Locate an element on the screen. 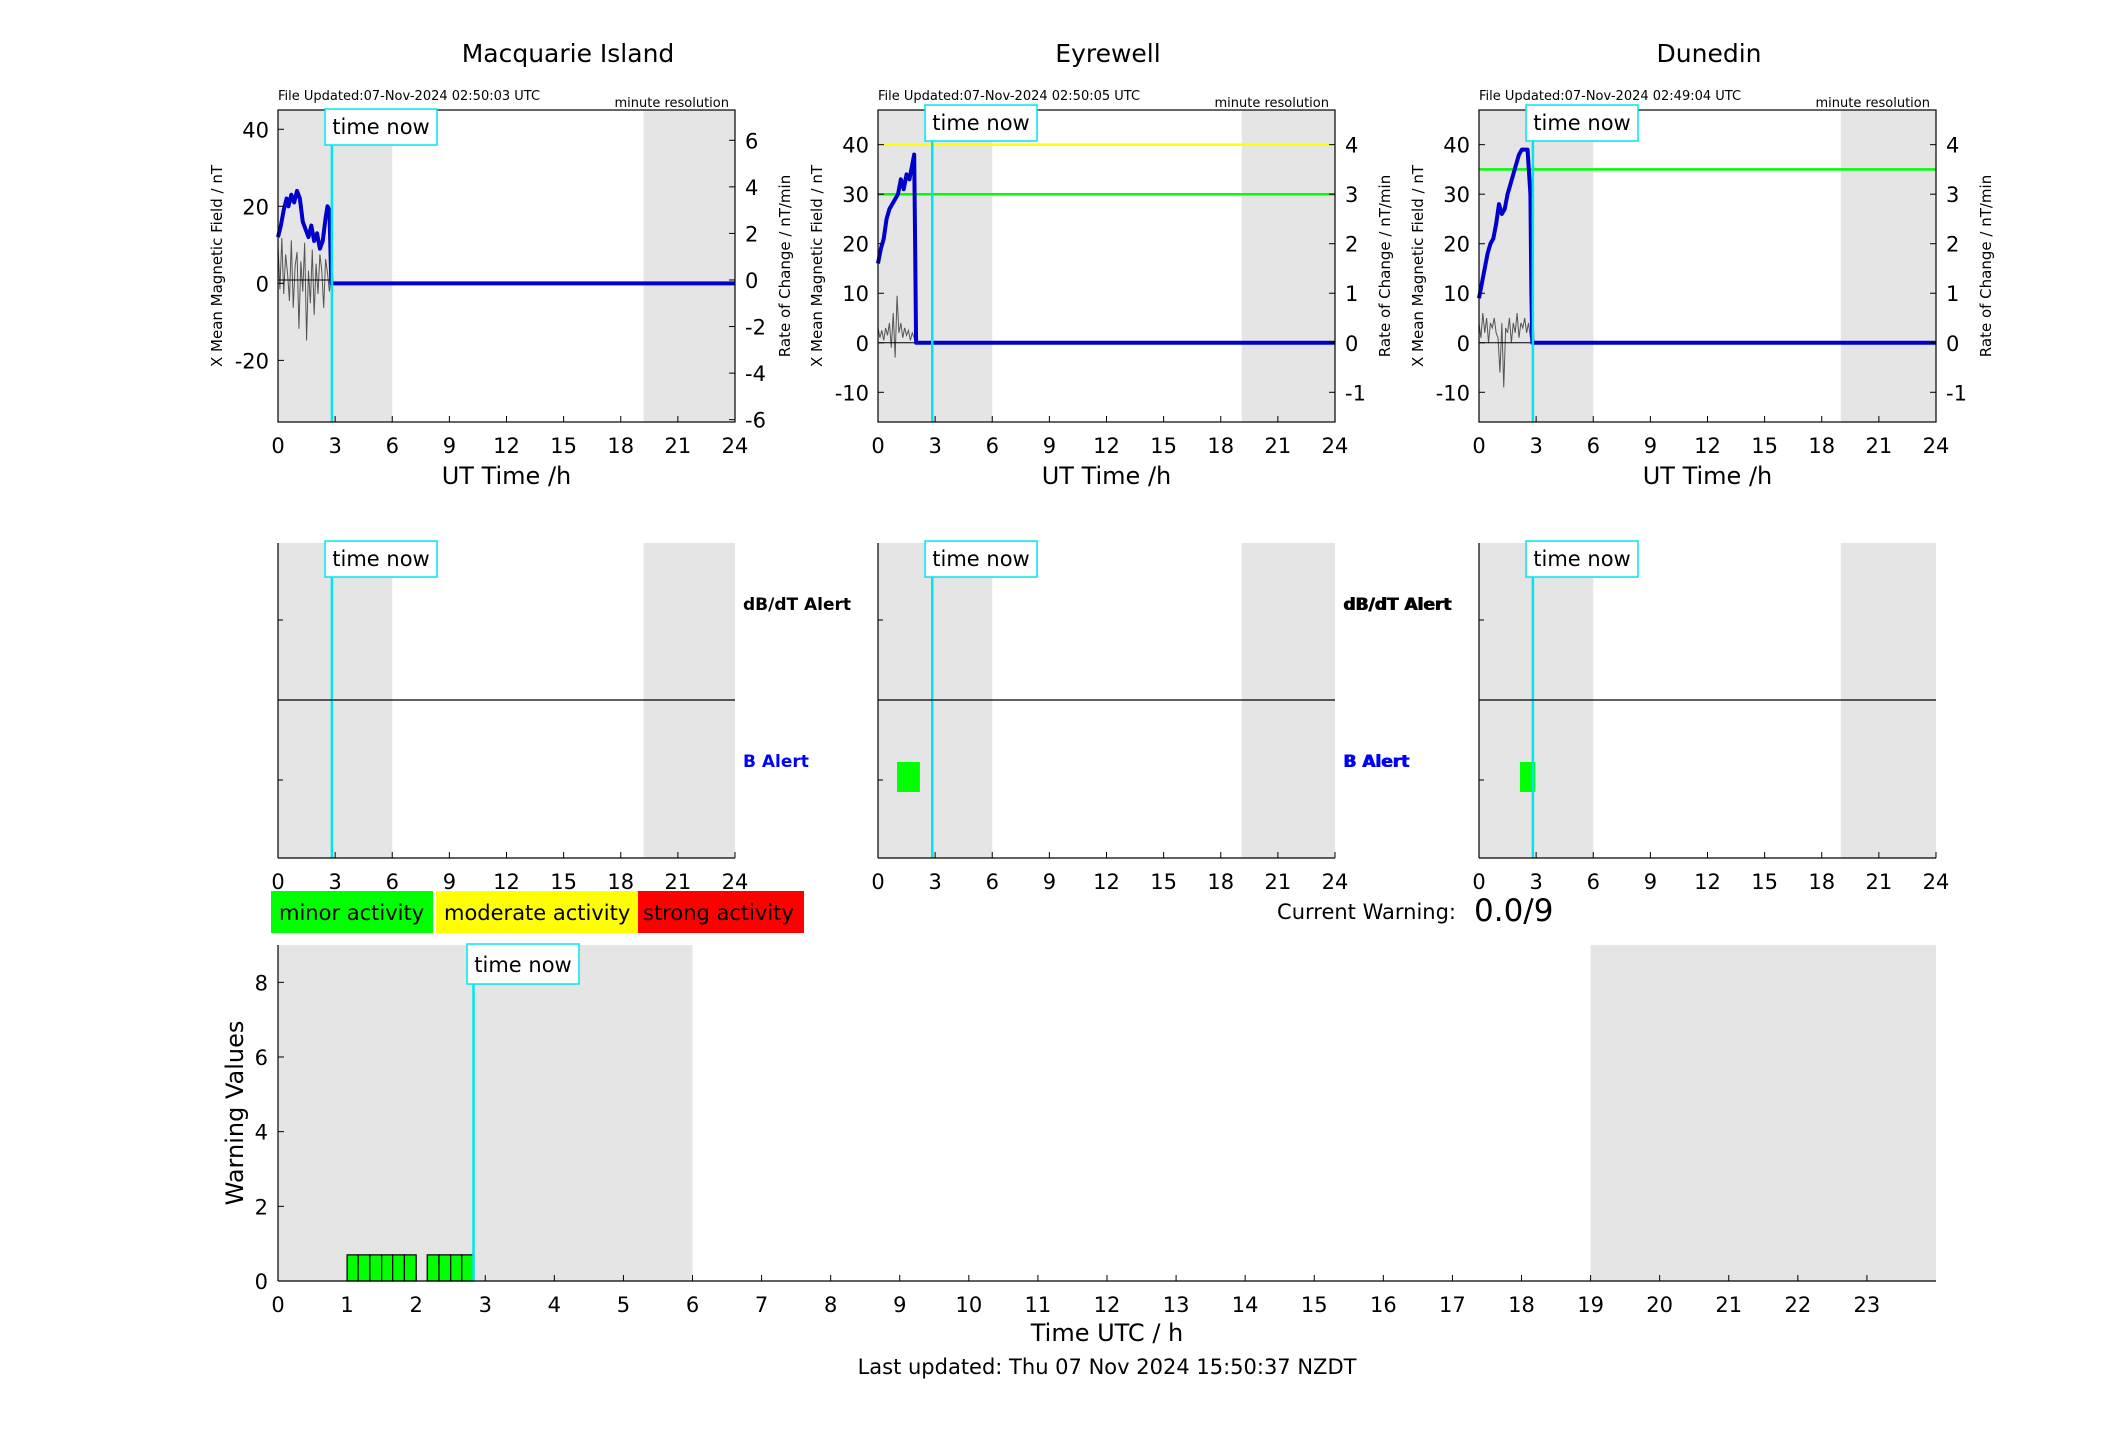 The height and width of the screenshot is (1437, 2117). warn-x-tick-label: 12 is located at coordinates (1107, 1305).